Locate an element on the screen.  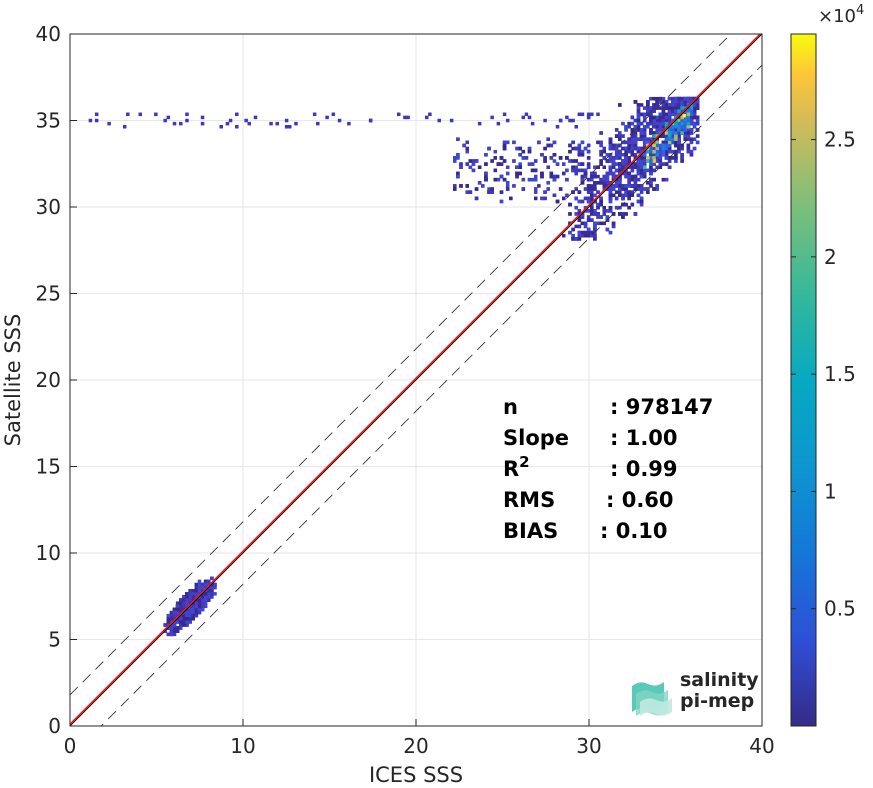
stat-sep: : is located at coordinates (618, 469).